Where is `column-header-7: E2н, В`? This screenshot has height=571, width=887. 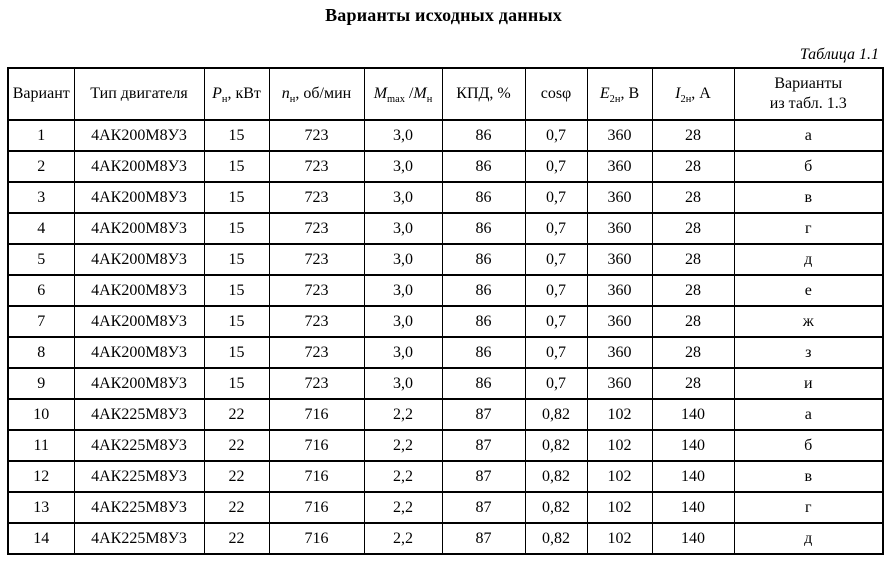
column-header-7: E2н, В is located at coordinates (619, 94).